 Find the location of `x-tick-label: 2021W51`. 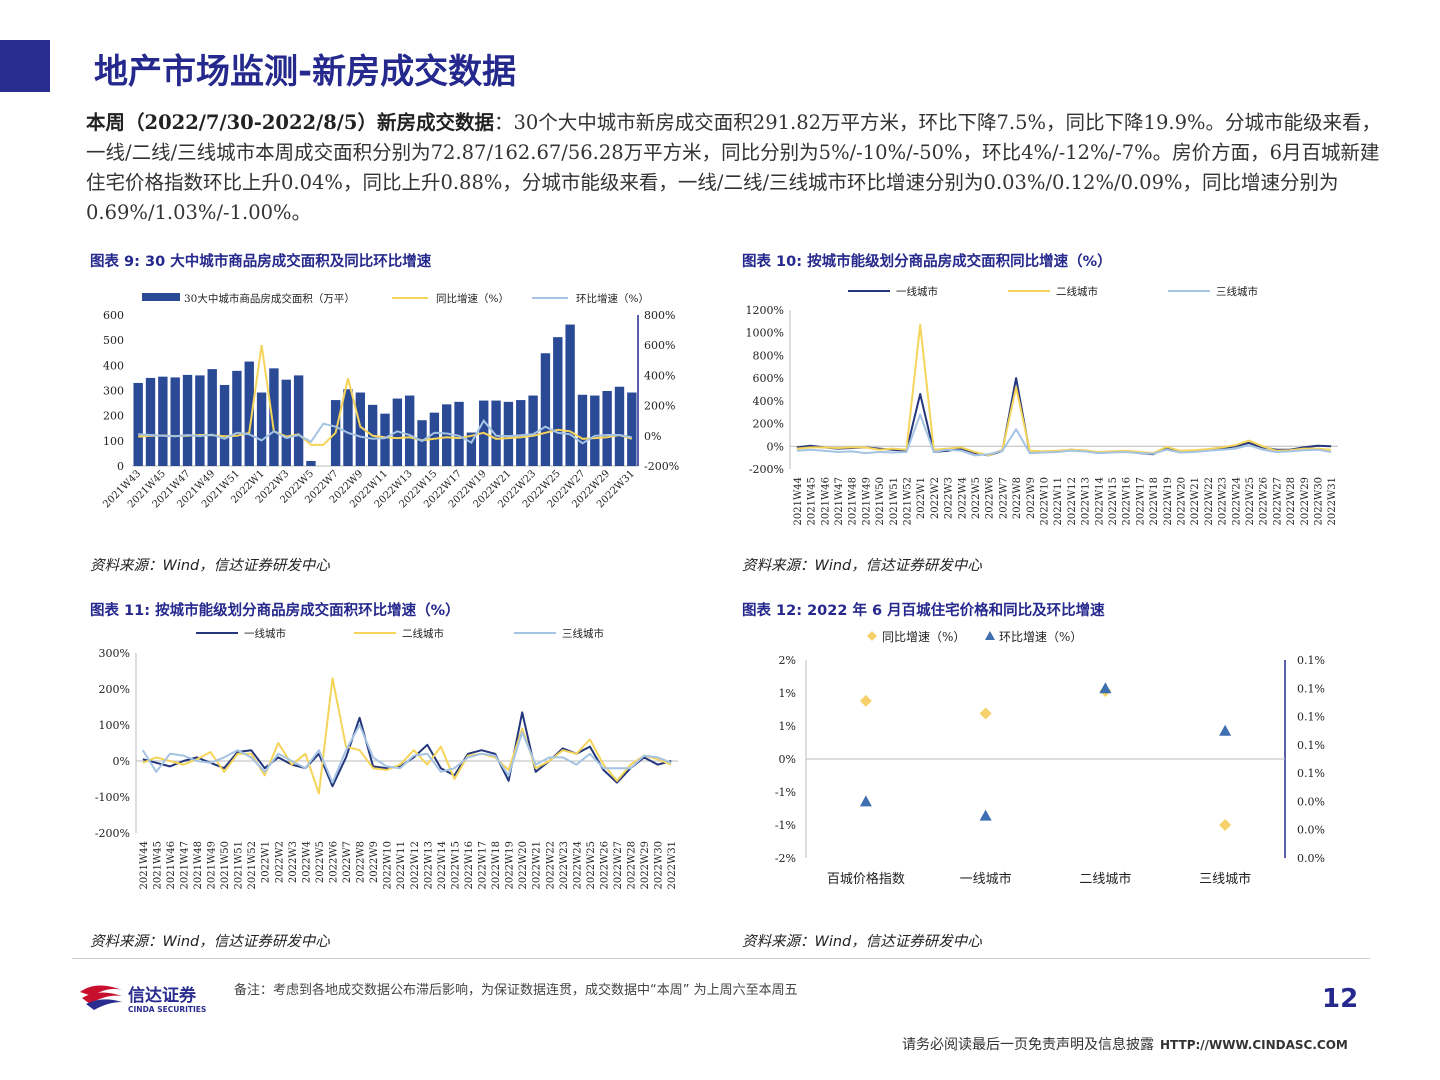

x-tick-label: 2021W51 is located at coordinates (239, 865).